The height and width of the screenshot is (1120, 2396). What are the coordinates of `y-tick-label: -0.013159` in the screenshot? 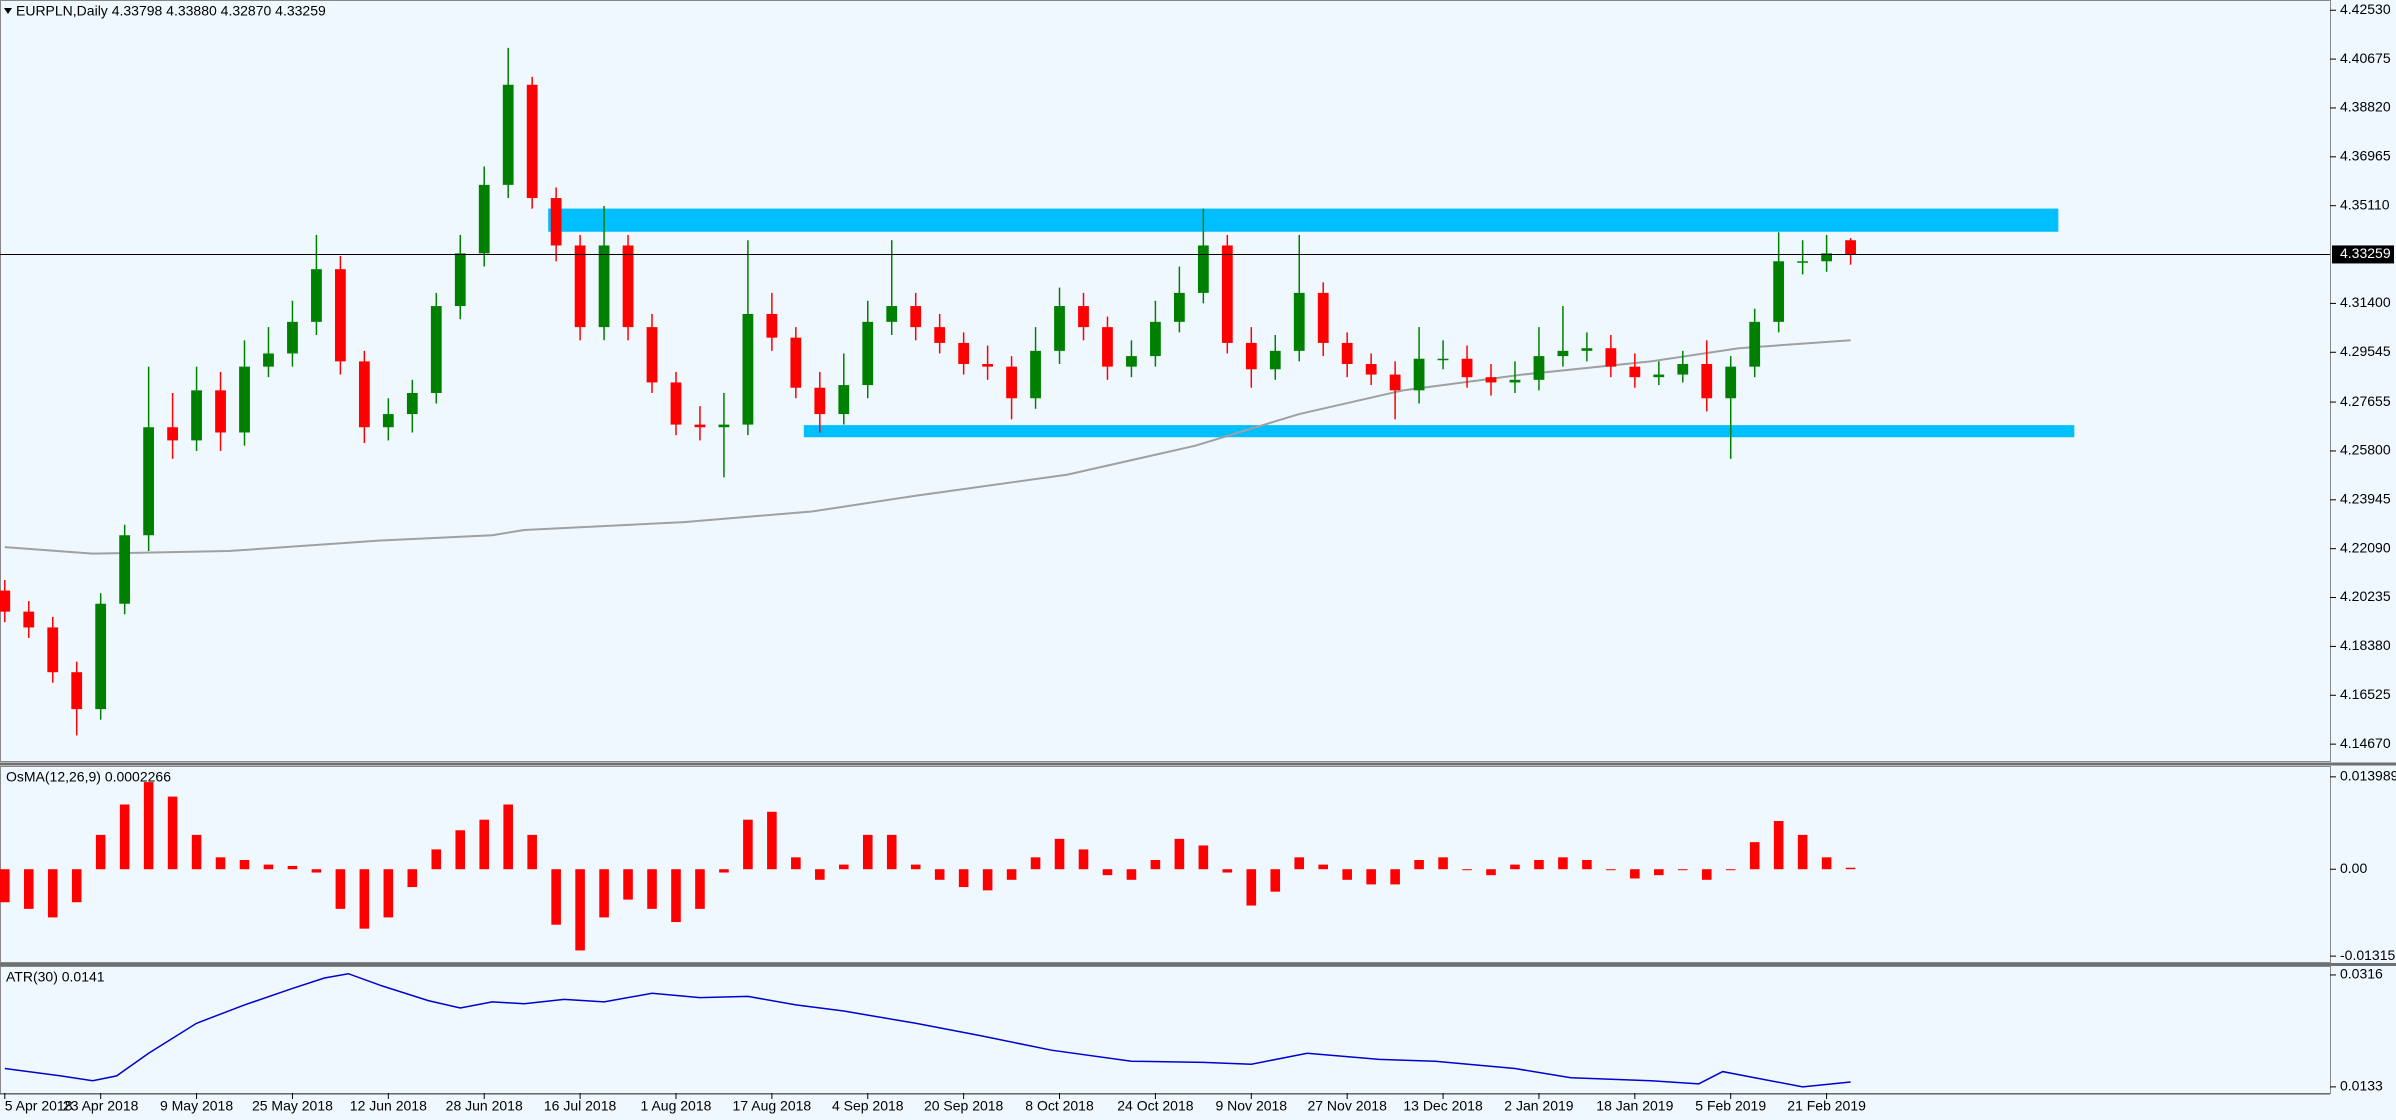 It's located at (2368, 955).